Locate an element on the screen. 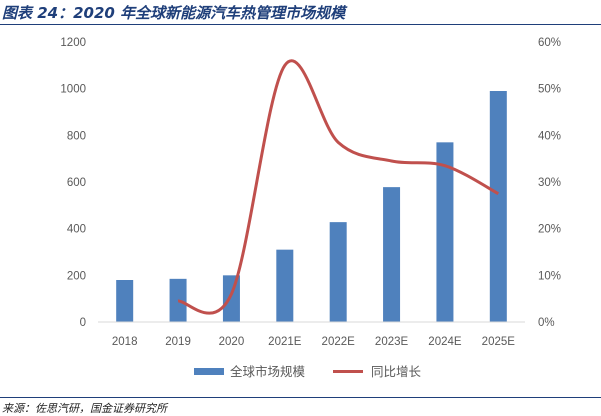 This screenshot has height=416, width=601. left-tick-label: 800 is located at coordinates (76, 136).